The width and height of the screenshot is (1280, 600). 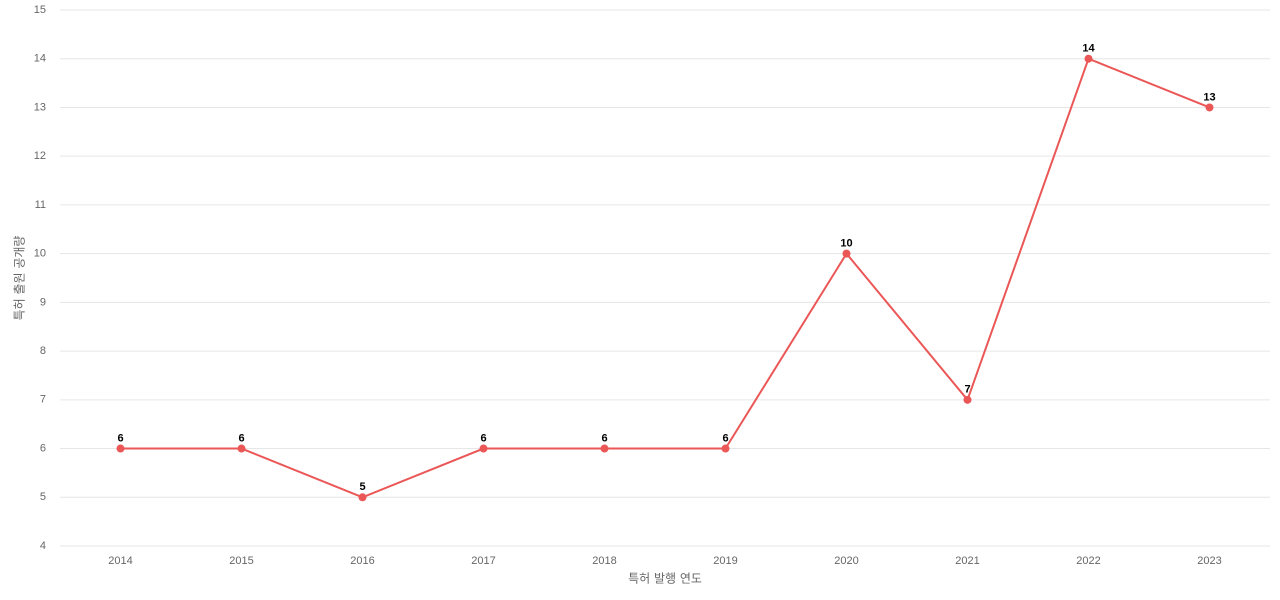 What do you see at coordinates (40, 254) in the screenshot?
I see `y-tick-label: 10` at bounding box center [40, 254].